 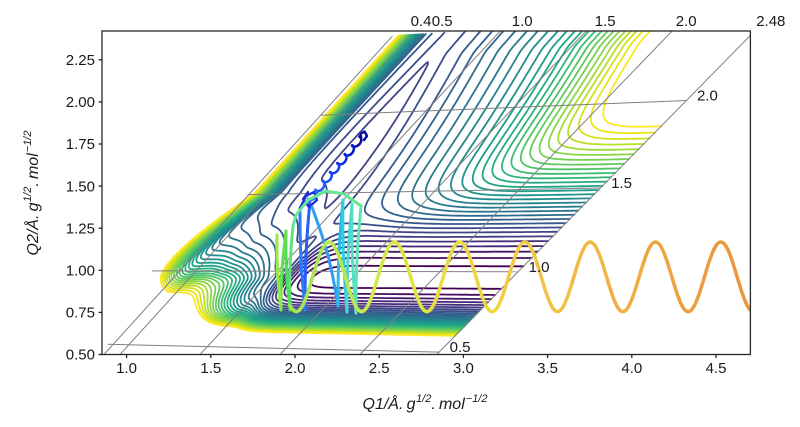 What do you see at coordinates (80, 144) in the screenshot?
I see `svg-text: 1.75` at bounding box center [80, 144].